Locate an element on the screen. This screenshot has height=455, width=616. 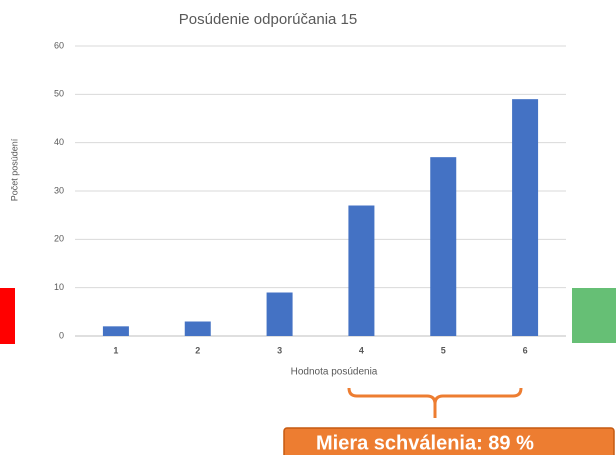
x-tick-label: 5 is located at coordinates (443, 350).